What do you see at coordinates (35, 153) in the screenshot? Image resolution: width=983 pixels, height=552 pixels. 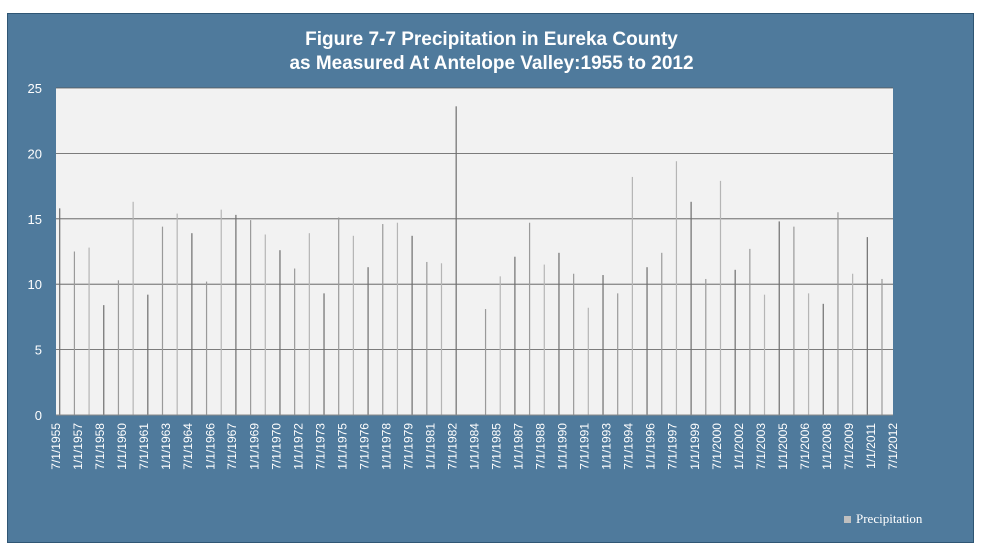 I see `y-tick-label-20: 20` at bounding box center [35, 153].